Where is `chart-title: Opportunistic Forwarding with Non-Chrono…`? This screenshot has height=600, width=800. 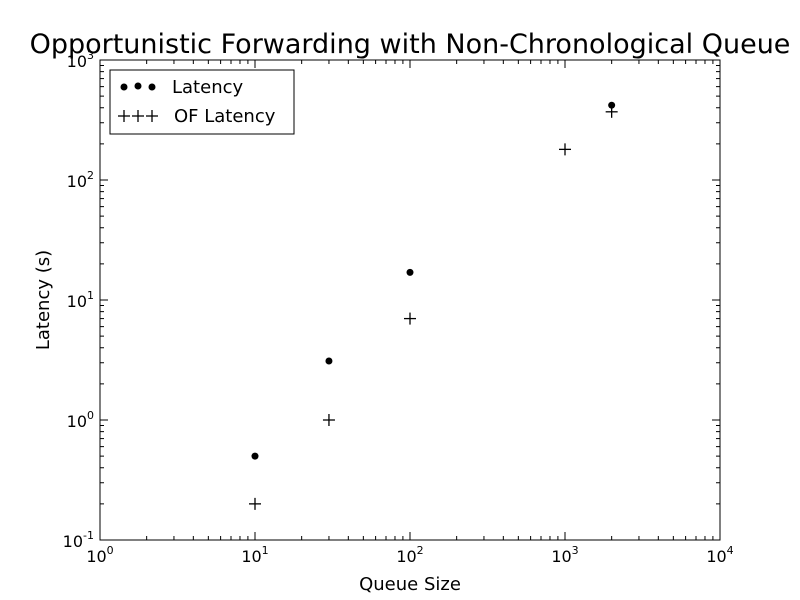
chart-title: Opportunistic Forwarding with Non-Chrono… is located at coordinates (410, 44).